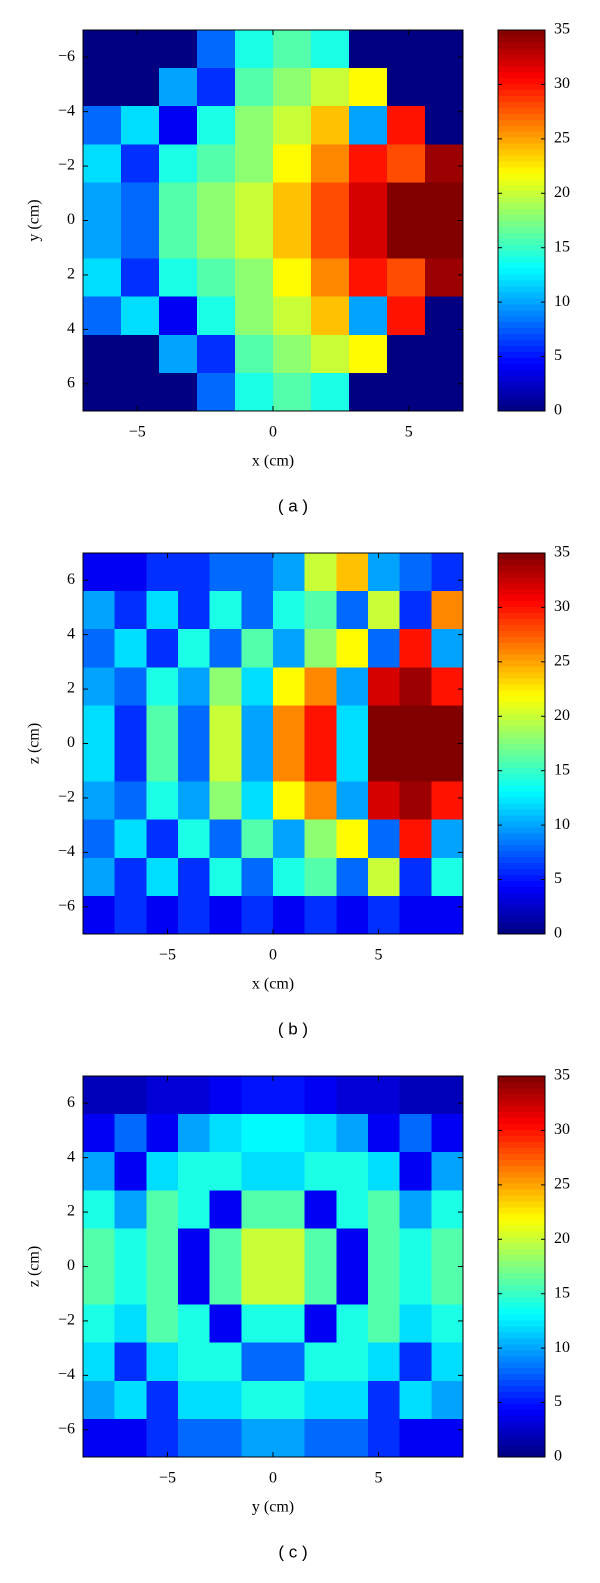 The width and height of the screenshot is (600, 1583). What do you see at coordinates (34, 1266) in the screenshot?
I see `y-axis-label: z (cm)` at bounding box center [34, 1266].